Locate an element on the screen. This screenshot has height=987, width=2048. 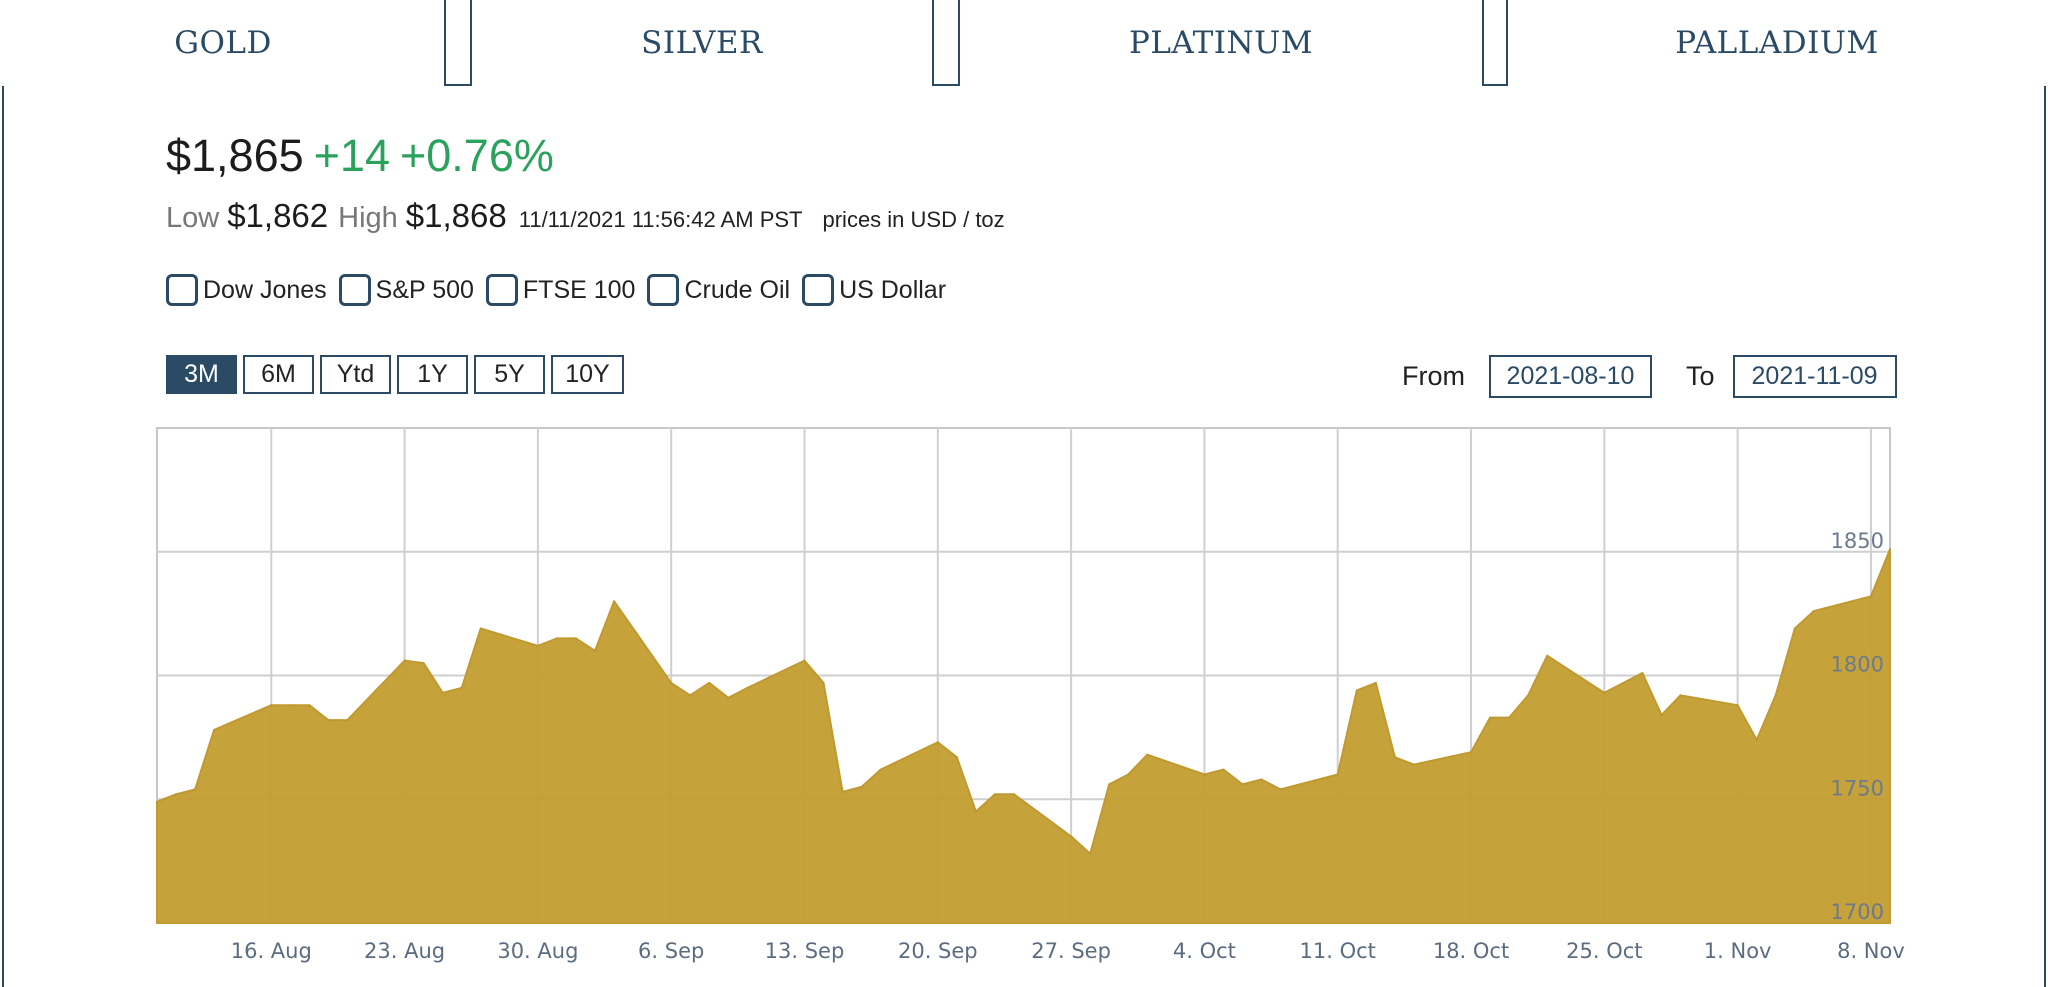
range-5y-button: 5Y is located at coordinates (509, 374).